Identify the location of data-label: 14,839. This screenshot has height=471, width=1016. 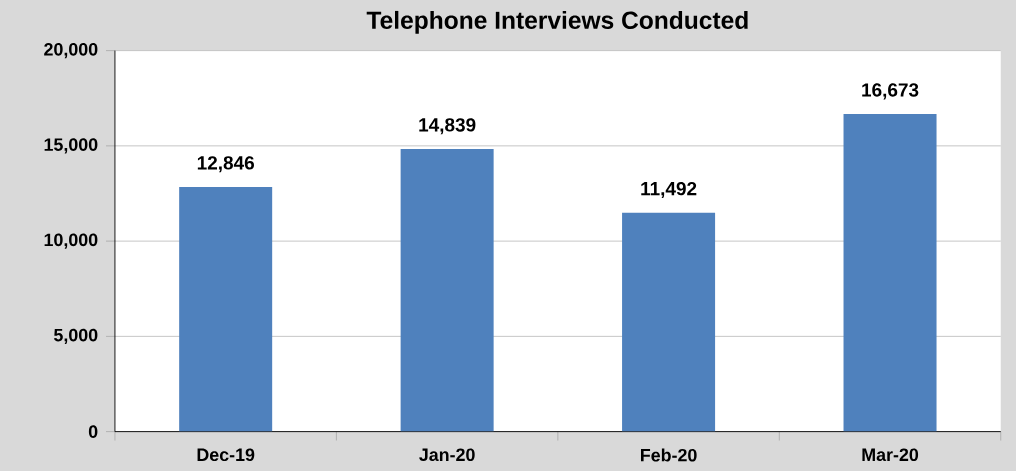
(447, 126).